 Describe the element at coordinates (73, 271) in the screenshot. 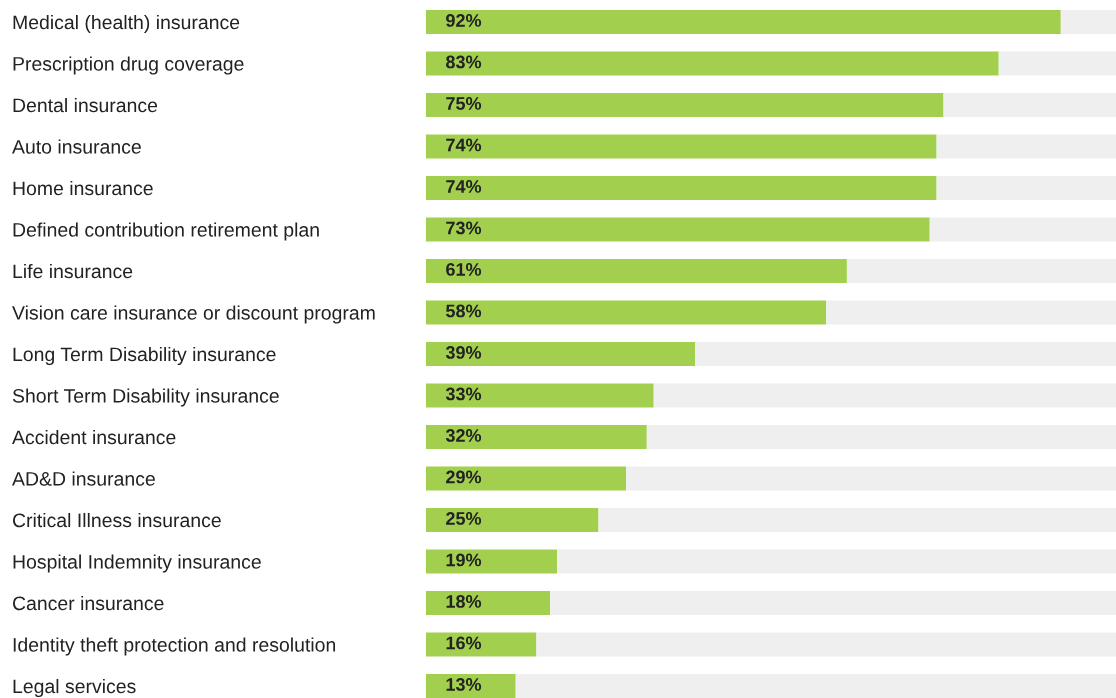

I see `y-tick-label: Life insurance` at that location.